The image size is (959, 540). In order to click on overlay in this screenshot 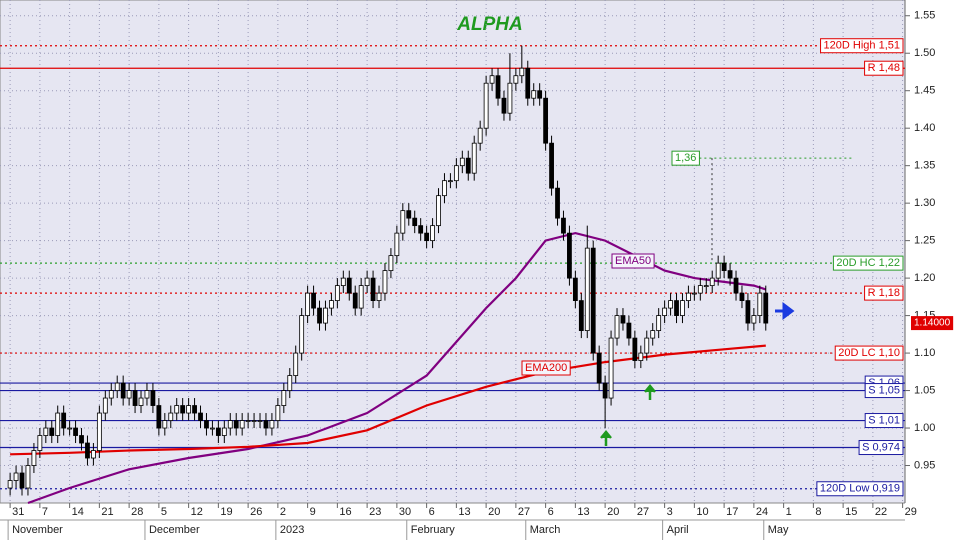, I will do `click(697, 374)`.